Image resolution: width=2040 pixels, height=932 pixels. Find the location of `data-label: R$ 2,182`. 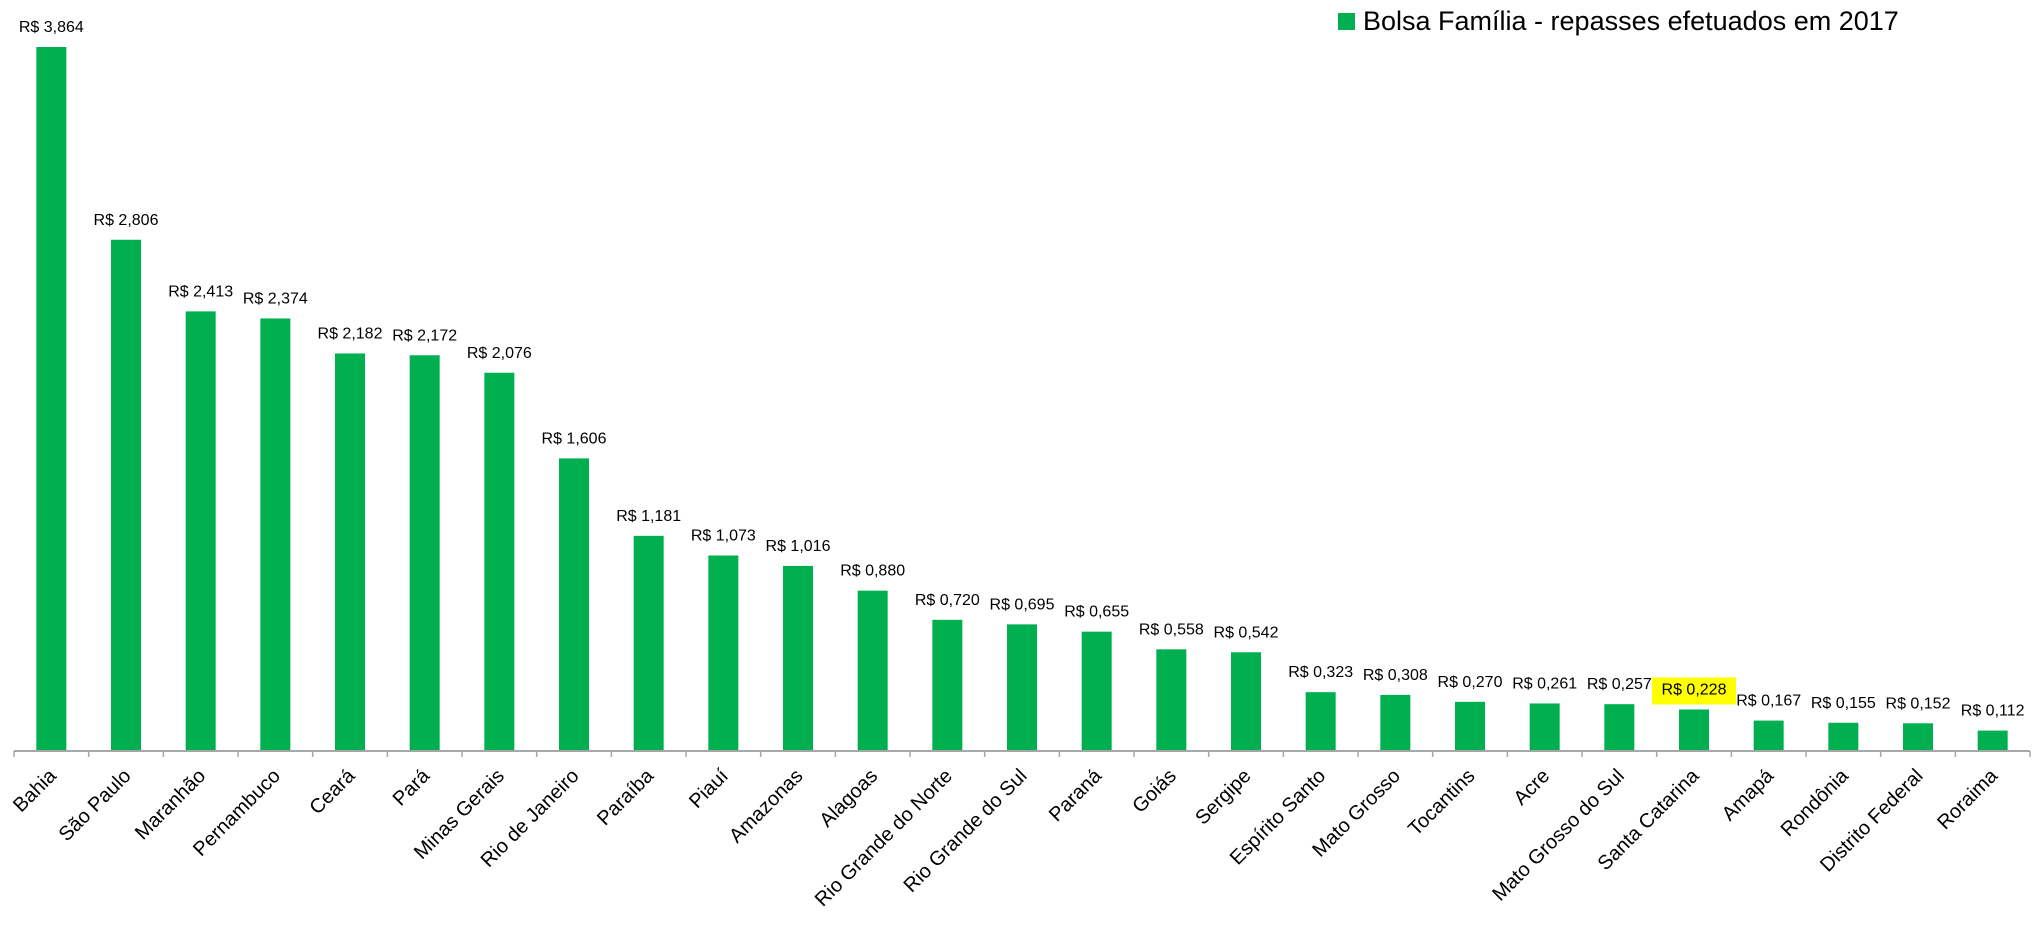

data-label: R$ 2,182 is located at coordinates (350, 333).